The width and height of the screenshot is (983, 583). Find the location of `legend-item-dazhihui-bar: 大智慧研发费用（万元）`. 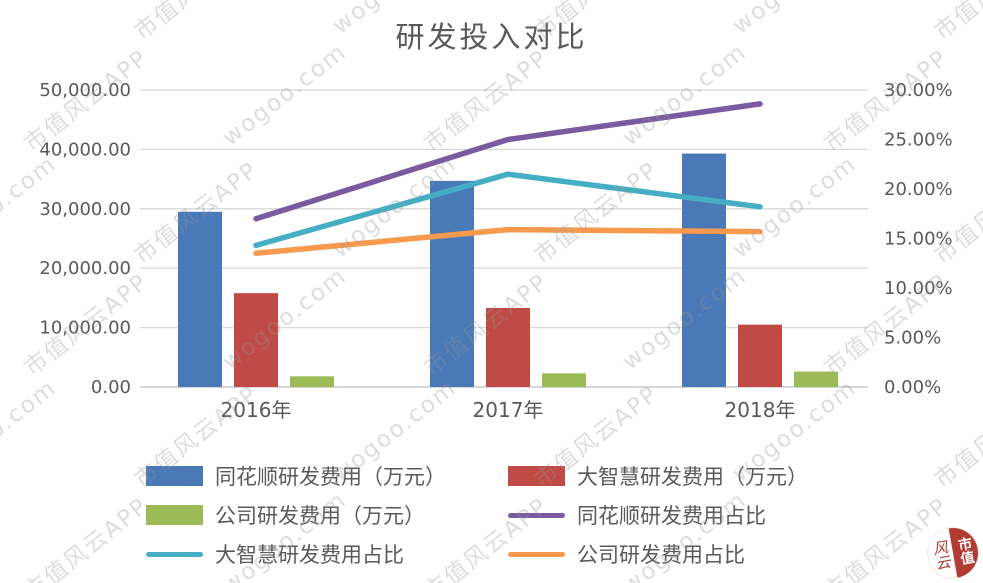

legend-item-dazhihui-bar: 大智慧研发费用（万元） is located at coordinates (658, 476).